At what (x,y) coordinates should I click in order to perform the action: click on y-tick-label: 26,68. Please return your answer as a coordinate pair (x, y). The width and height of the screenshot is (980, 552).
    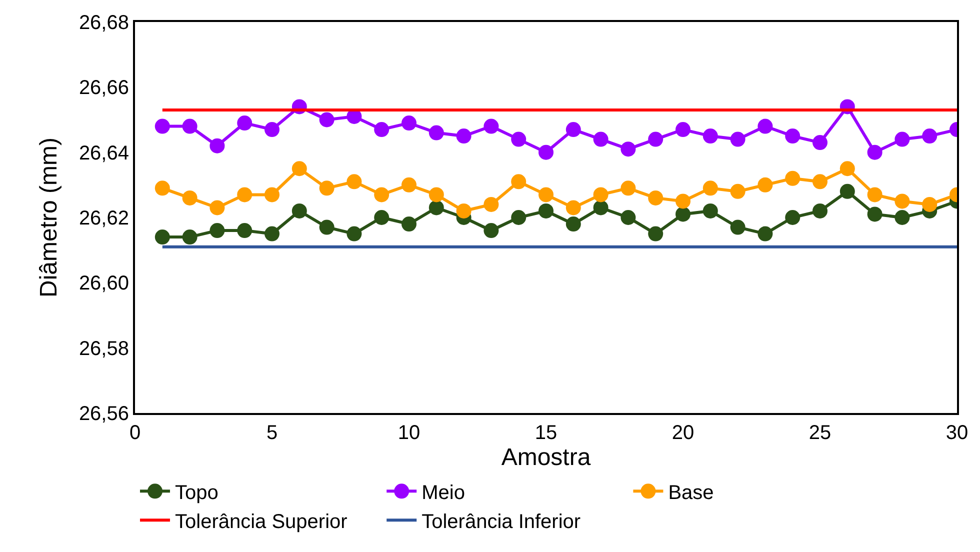
    Looking at the image, I should click on (103, 23).